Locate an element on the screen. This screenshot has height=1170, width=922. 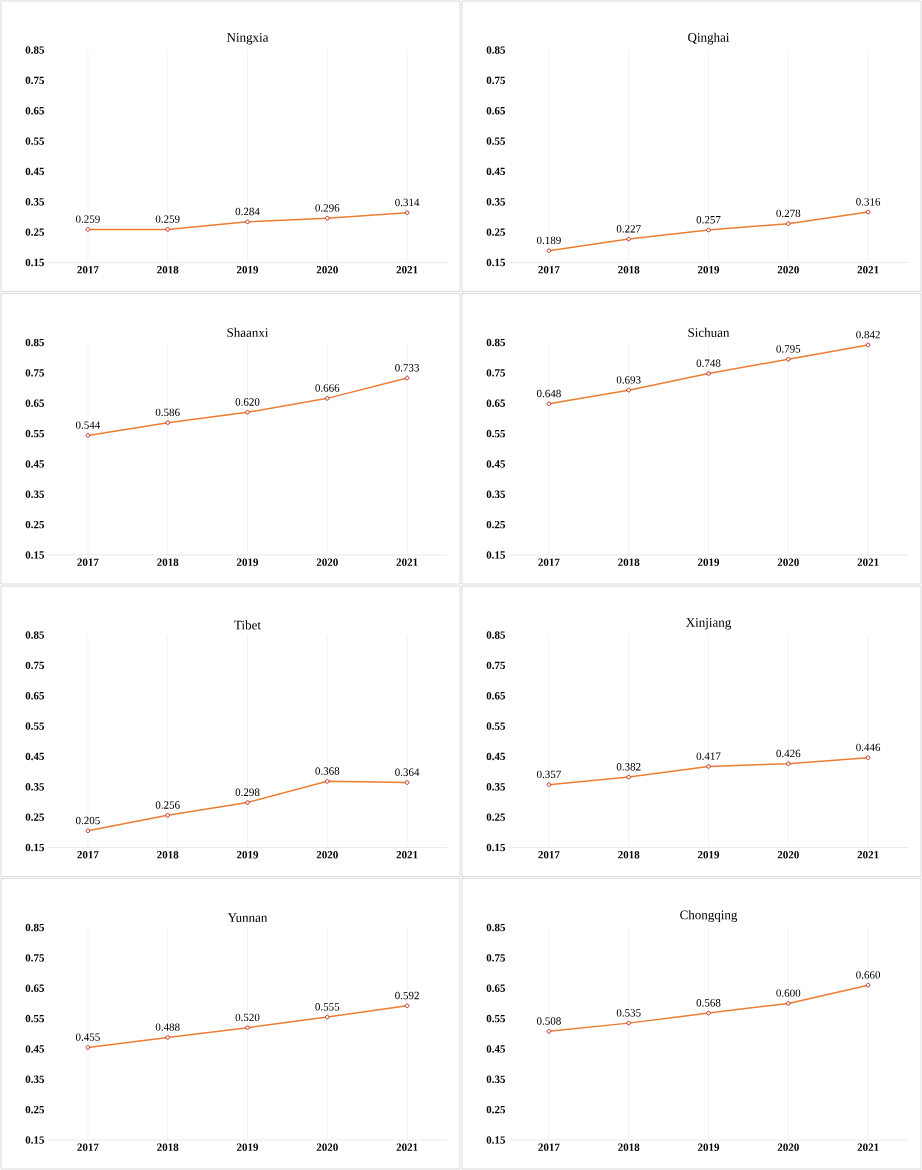
data-label: 0.568 is located at coordinates (708, 1003).